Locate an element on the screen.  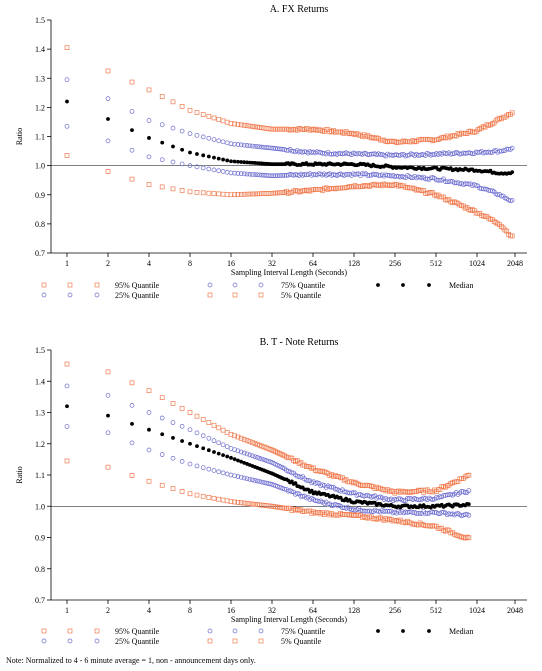
y-tick-label: 1.3 is located at coordinates (40, 413).